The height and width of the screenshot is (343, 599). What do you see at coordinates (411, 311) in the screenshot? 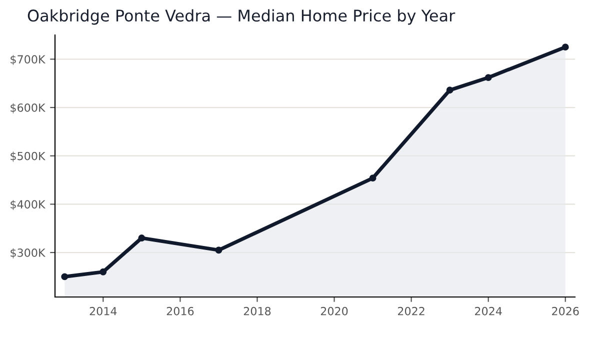
I see `x-tick-label: 2022` at bounding box center [411, 311].